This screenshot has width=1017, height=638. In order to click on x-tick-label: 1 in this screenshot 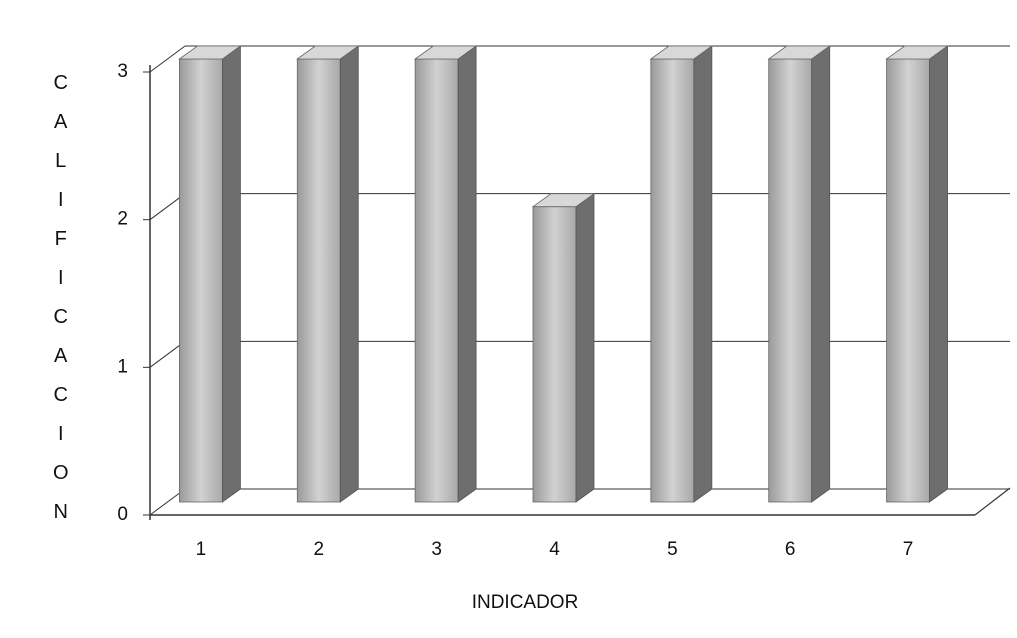, I will do `click(201, 549)`.